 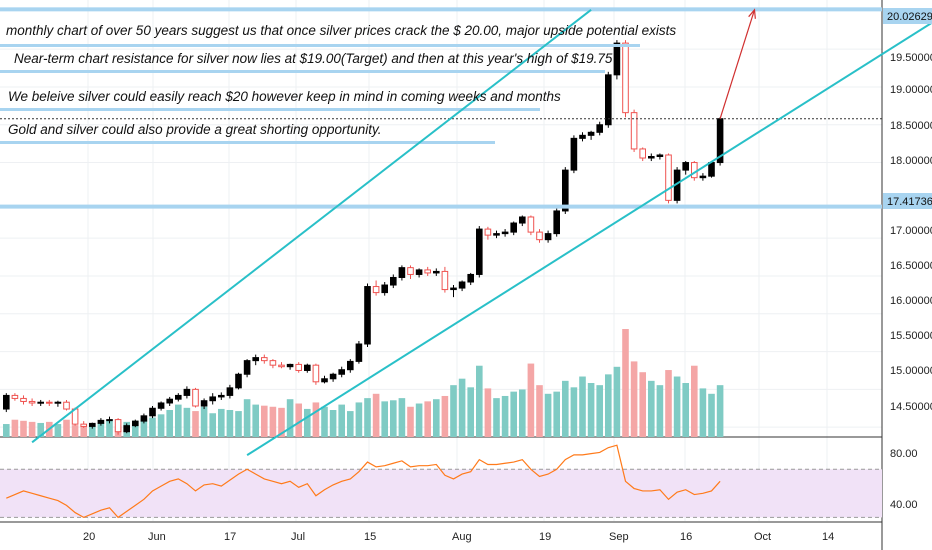 I want to click on time-tick: 20, so click(x=89, y=537).